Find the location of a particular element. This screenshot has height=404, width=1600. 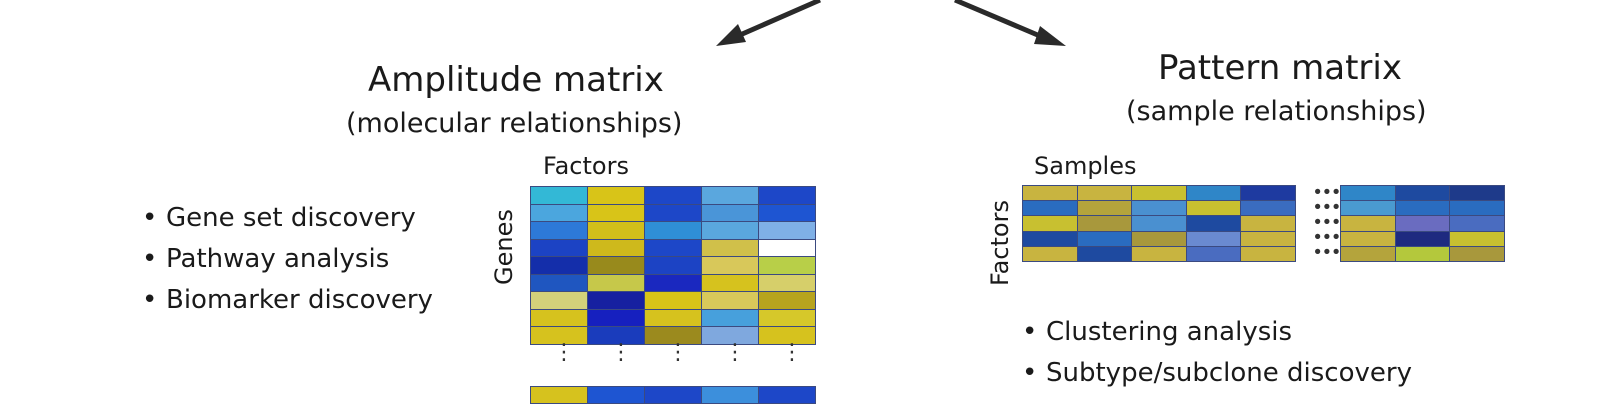

pattern-heatmap-left is located at coordinates (1159, 223).